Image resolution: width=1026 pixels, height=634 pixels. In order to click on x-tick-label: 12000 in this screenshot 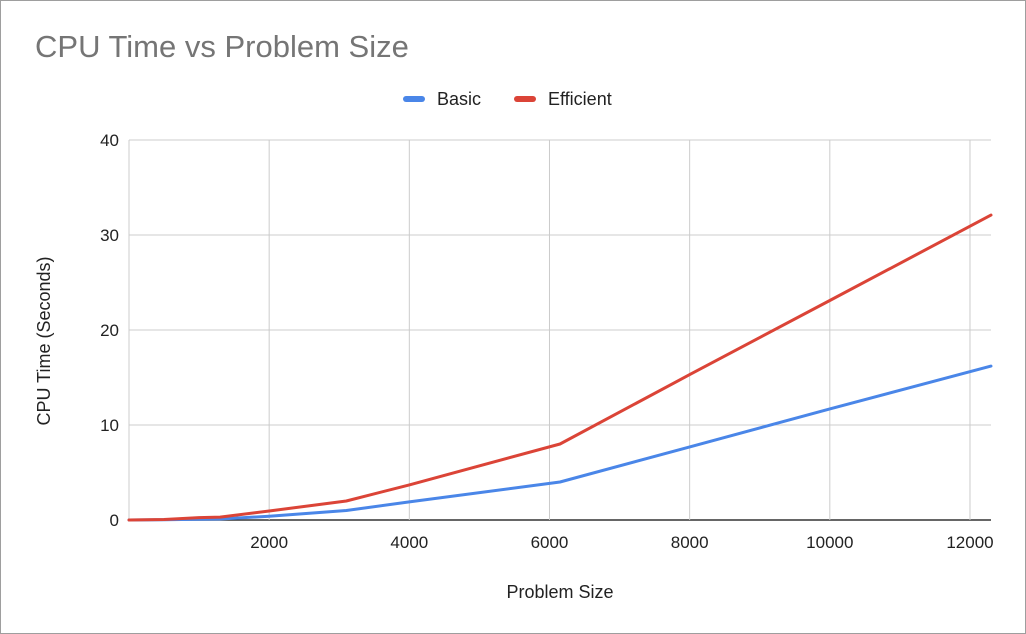, I will do `click(969, 542)`.